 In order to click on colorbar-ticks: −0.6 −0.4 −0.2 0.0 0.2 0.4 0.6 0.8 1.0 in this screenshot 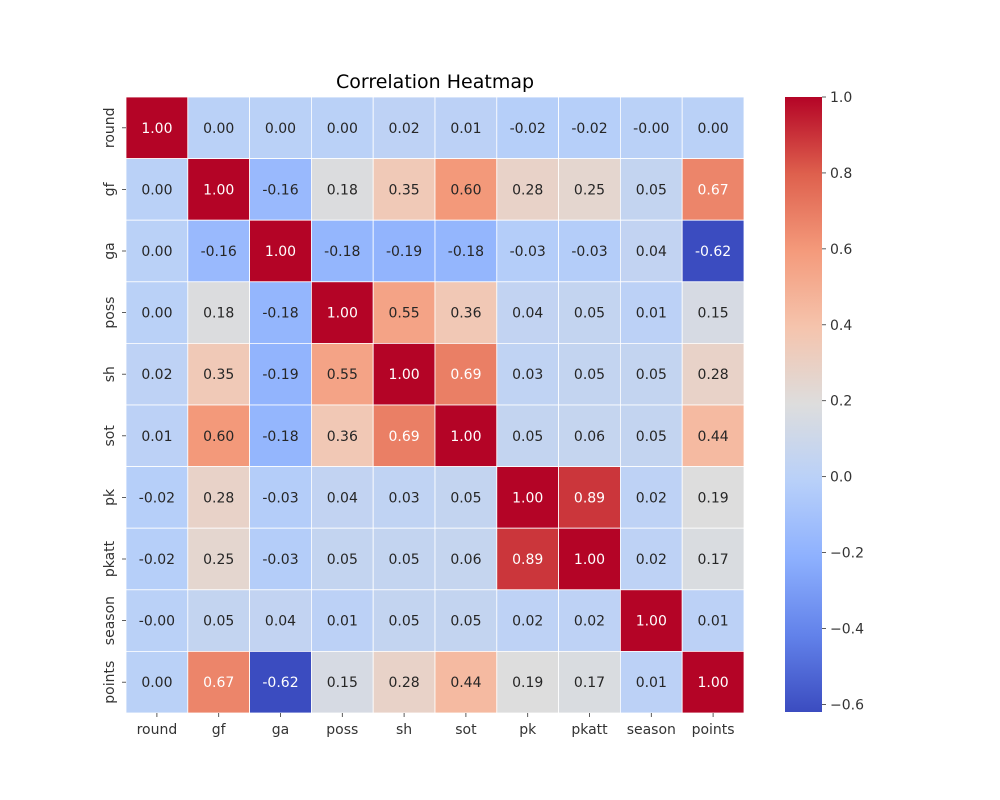, I will do `click(843, 401)`.